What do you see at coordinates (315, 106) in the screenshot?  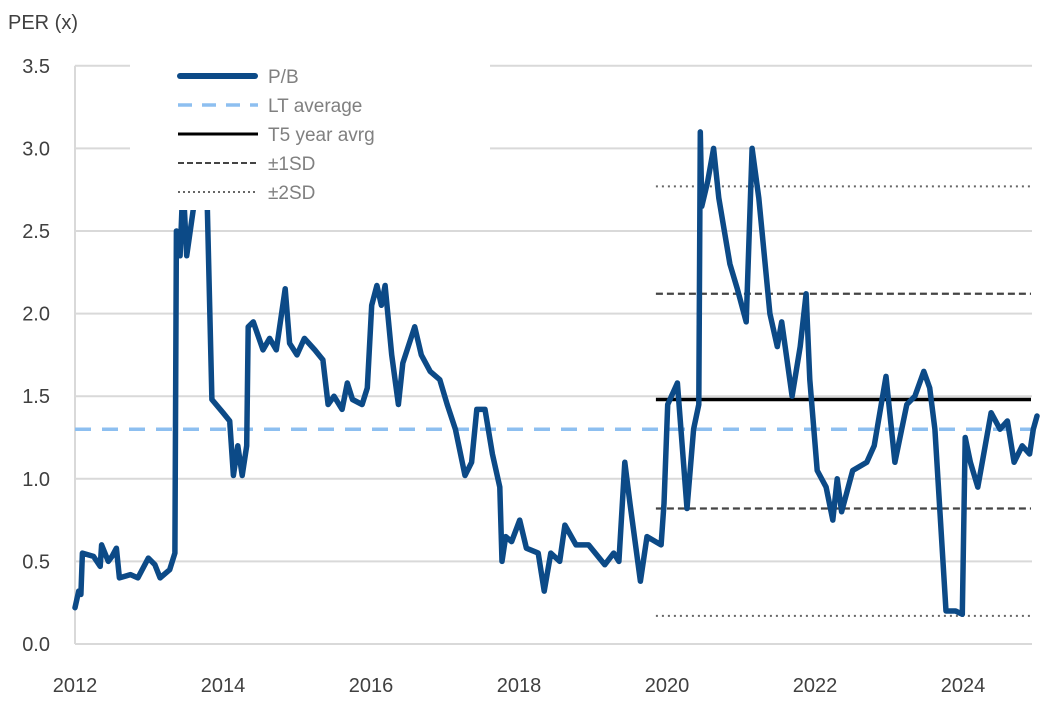 I see `legend-label-lt: LT average` at bounding box center [315, 106].